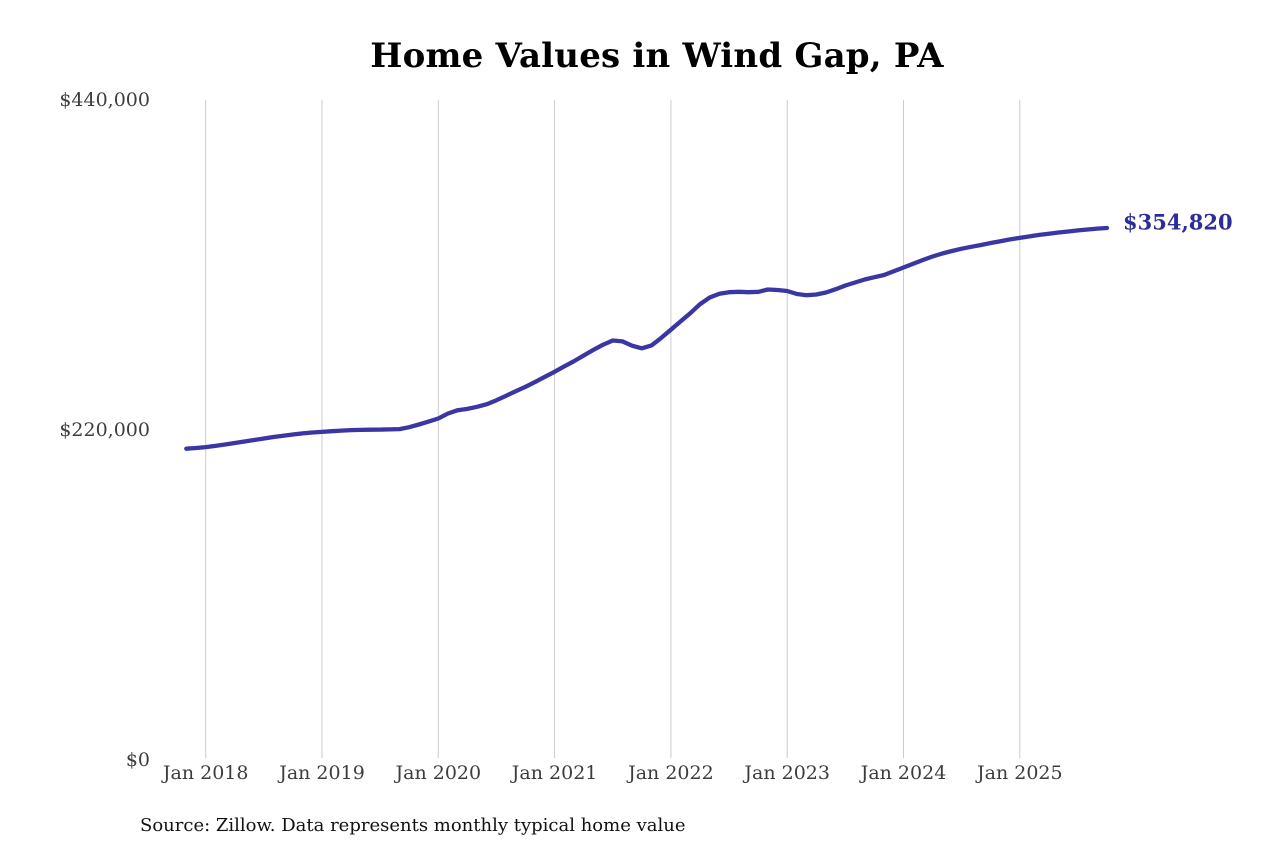 Image resolution: width=1280 pixels, height=853 pixels. What do you see at coordinates (322, 773) in the screenshot?
I see `x-tick-label: Jan 2019` at bounding box center [322, 773].